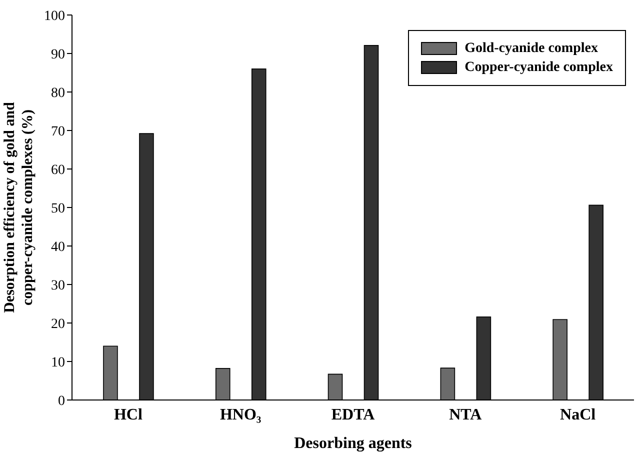 The width and height of the screenshot is (640, 460). Describe the element at coordinates (19, 207) in the screenshot. I see `y-axis-title: Desorption efficiency of gold and copper-cyanide complexes (%)` at that location.